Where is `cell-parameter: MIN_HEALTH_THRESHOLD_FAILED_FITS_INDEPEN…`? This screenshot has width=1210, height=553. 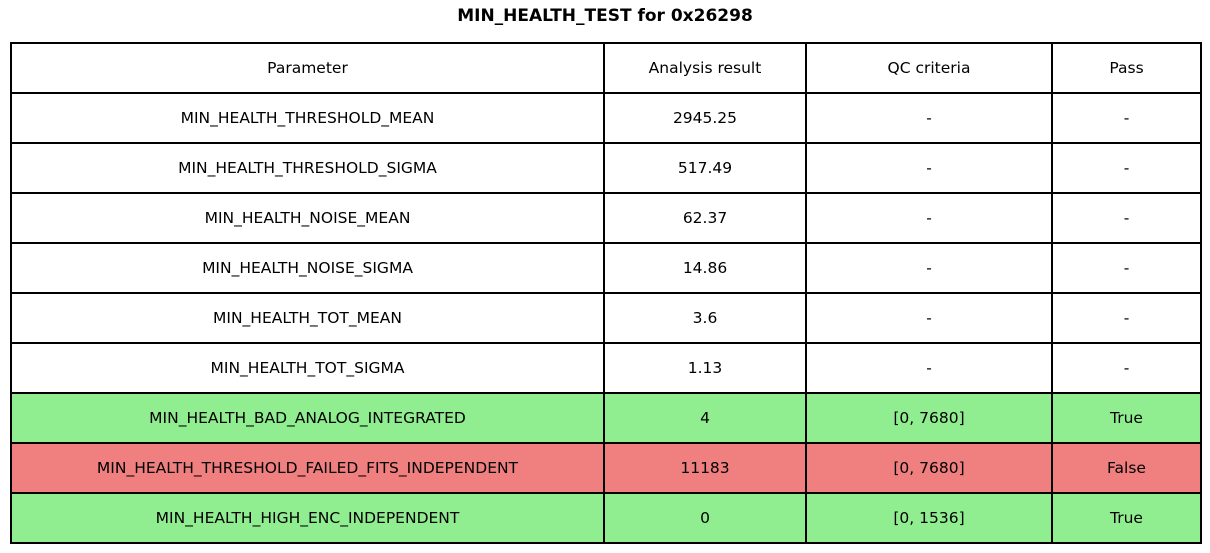
cell-parameter: MIN_HEALTH_THRESHOLD_FAILED_FITS_INDEPEN… is located at coordinates (307, 468).